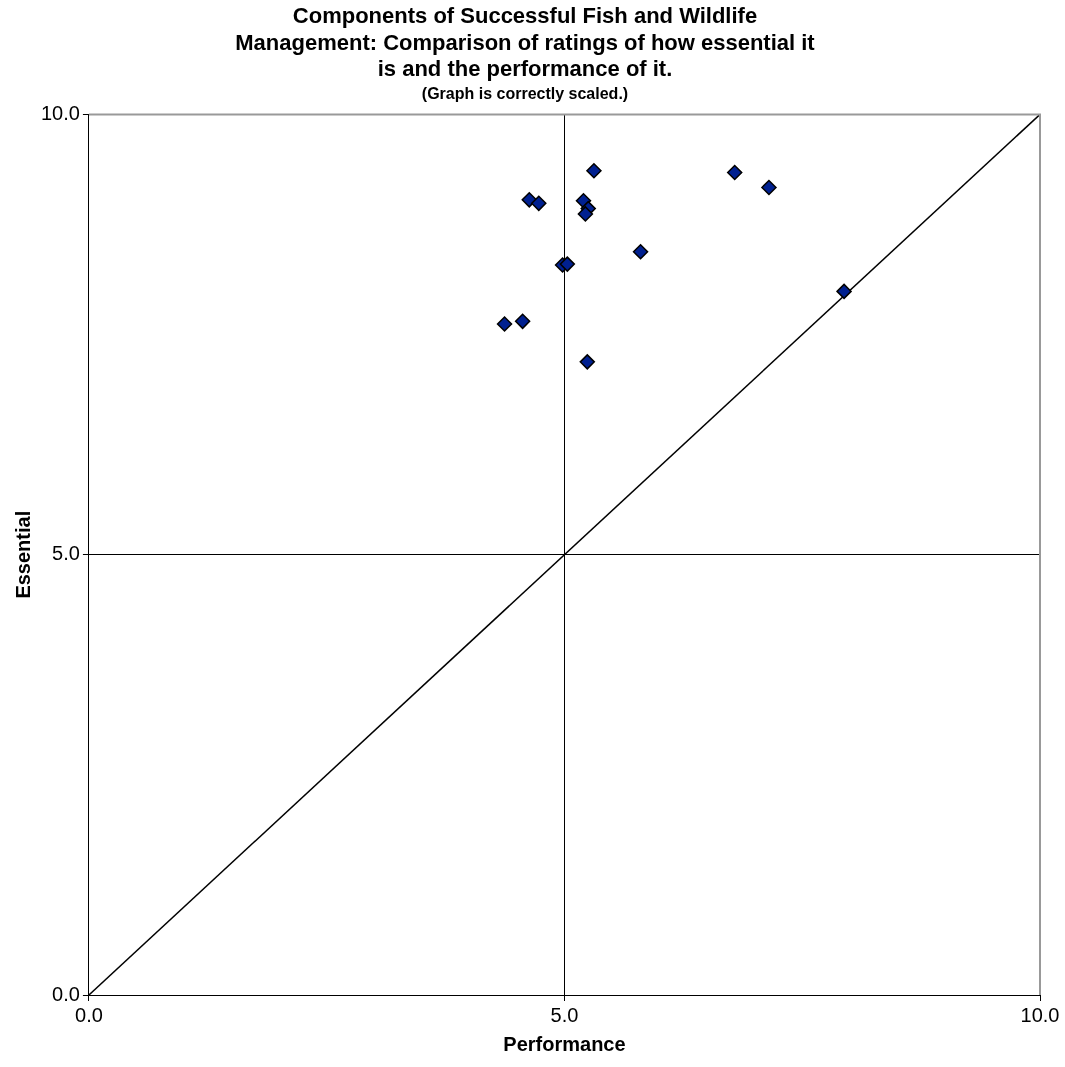  What do you see at coordinates (89, 1014) in the screenshot?
I see `x-tick-label: 0.0` at bounding box center [89, 1014].